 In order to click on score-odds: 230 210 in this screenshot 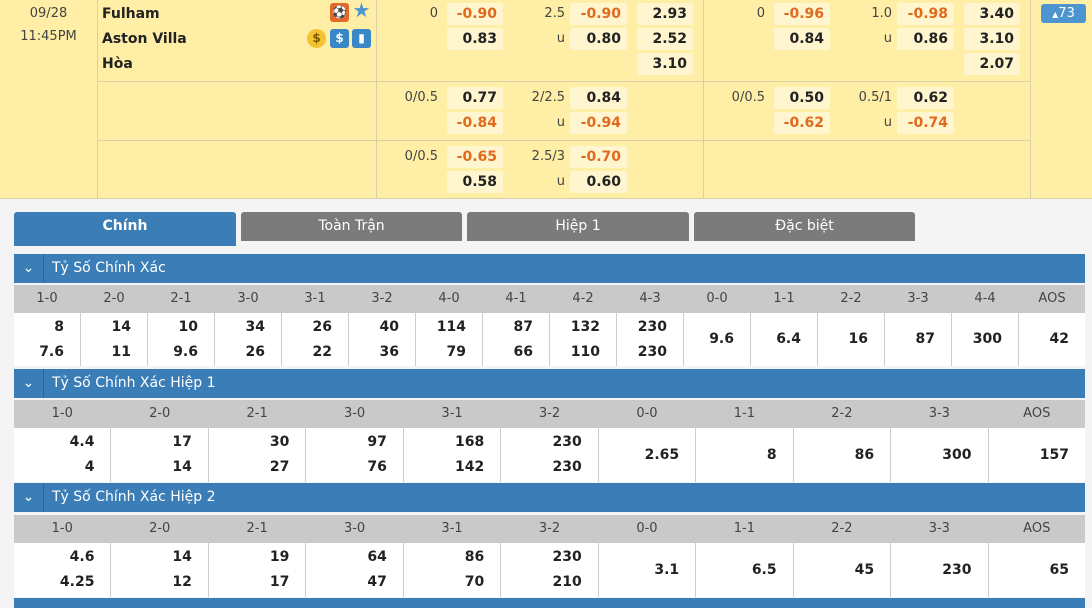, I will do `click(549, 570)`.